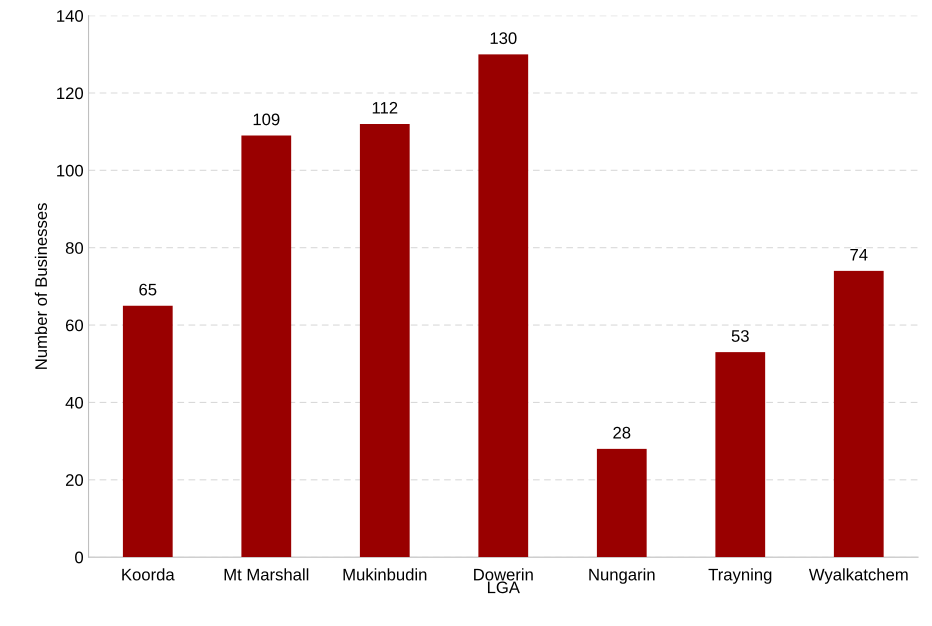 The image size is (932, 626). Describe the element at coordinates (70, 16) in the screenshot. I see `y-tick-label: 140` at that location.